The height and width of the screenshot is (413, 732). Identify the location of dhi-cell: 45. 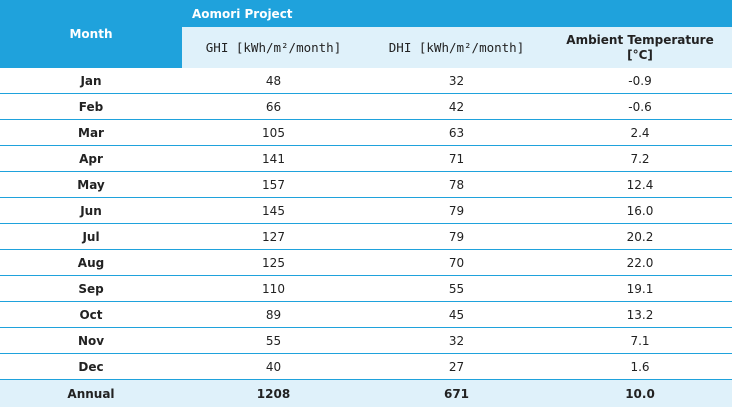
(456, 314).